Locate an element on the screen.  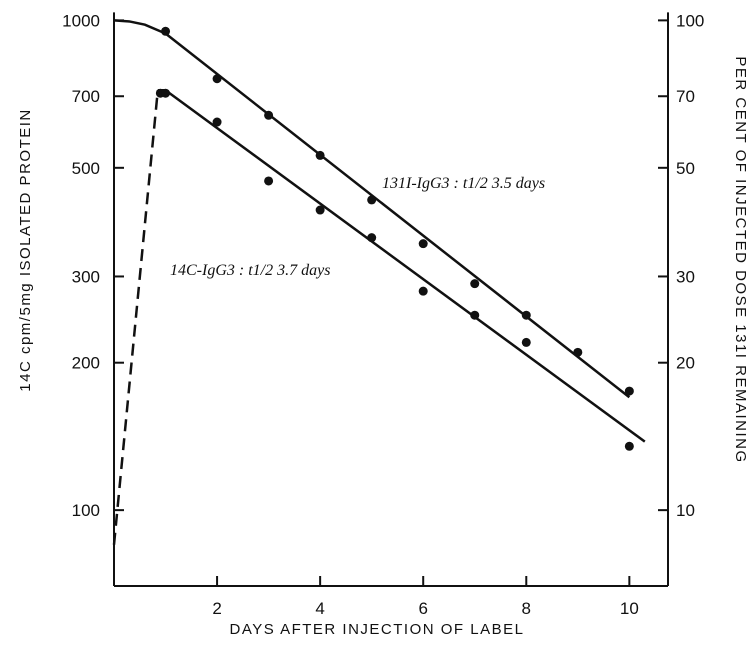
y-left-tick-label: 1000 is located at coordinates (81, 20).